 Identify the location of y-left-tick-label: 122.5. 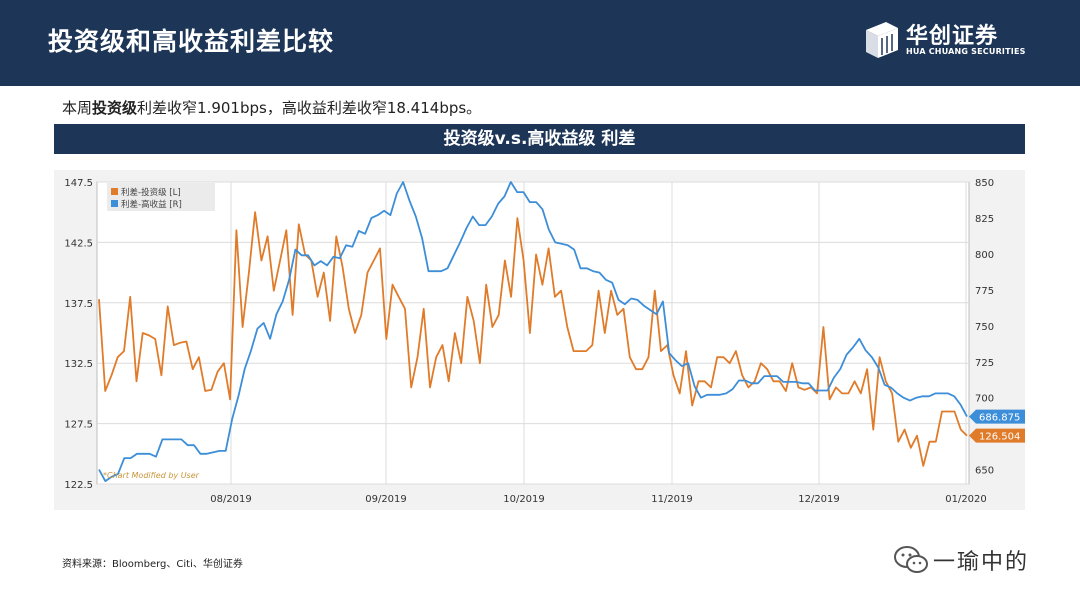
(78, 485).